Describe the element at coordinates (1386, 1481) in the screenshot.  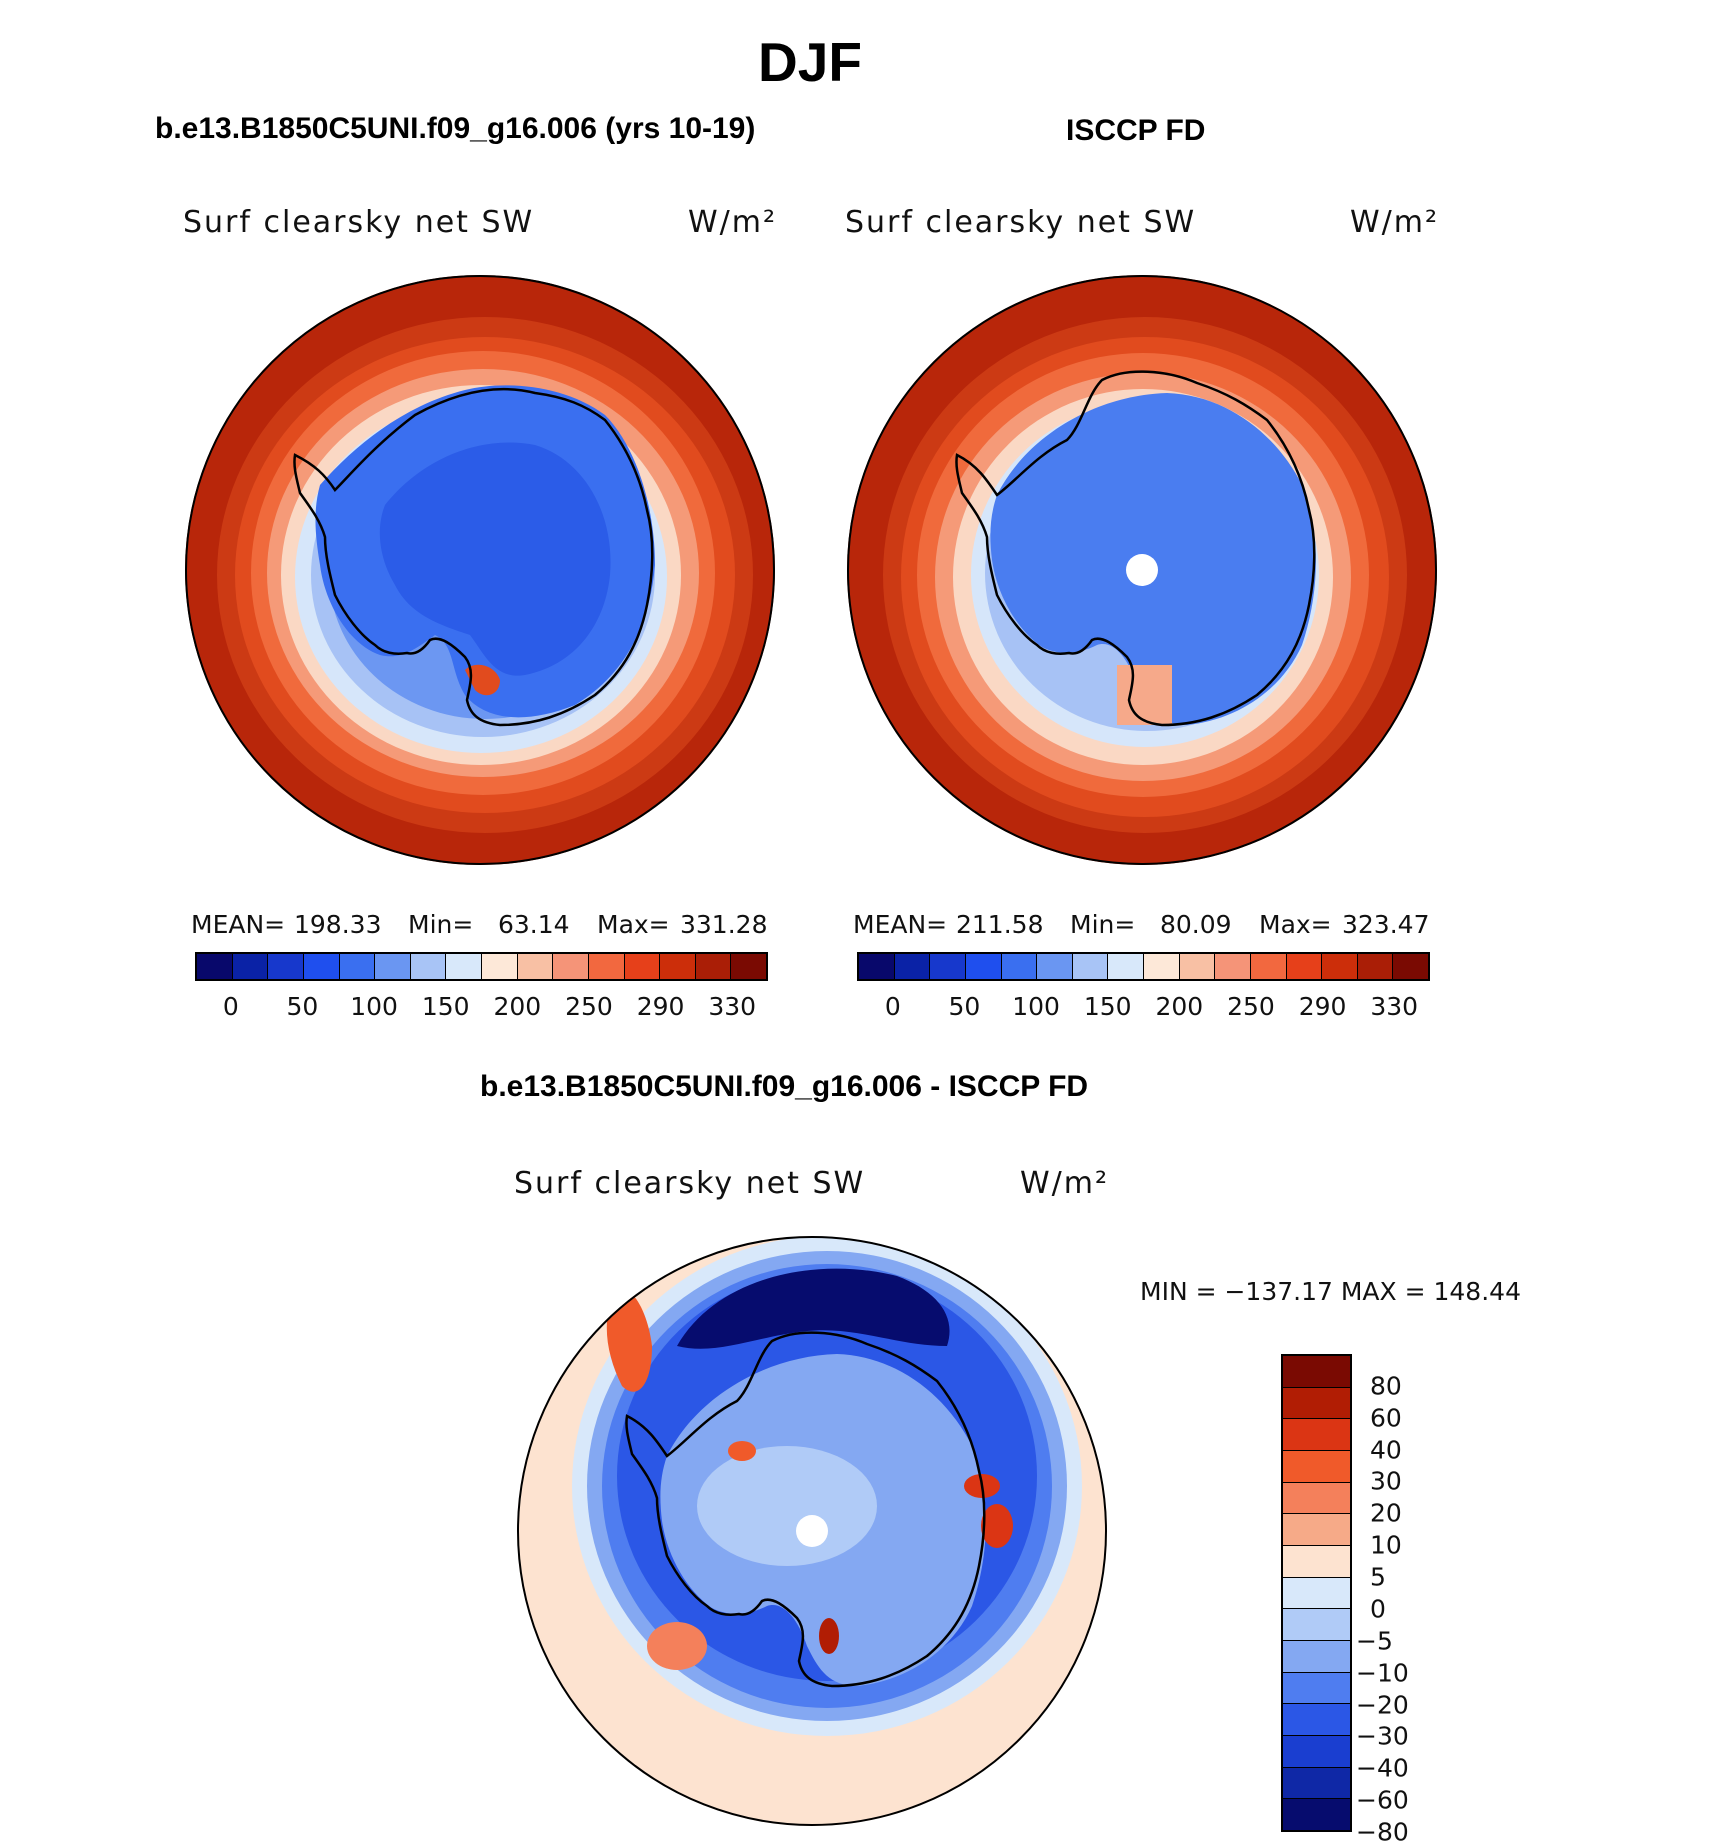
I see `diff-colorbar-tick-label: 30` at that location.